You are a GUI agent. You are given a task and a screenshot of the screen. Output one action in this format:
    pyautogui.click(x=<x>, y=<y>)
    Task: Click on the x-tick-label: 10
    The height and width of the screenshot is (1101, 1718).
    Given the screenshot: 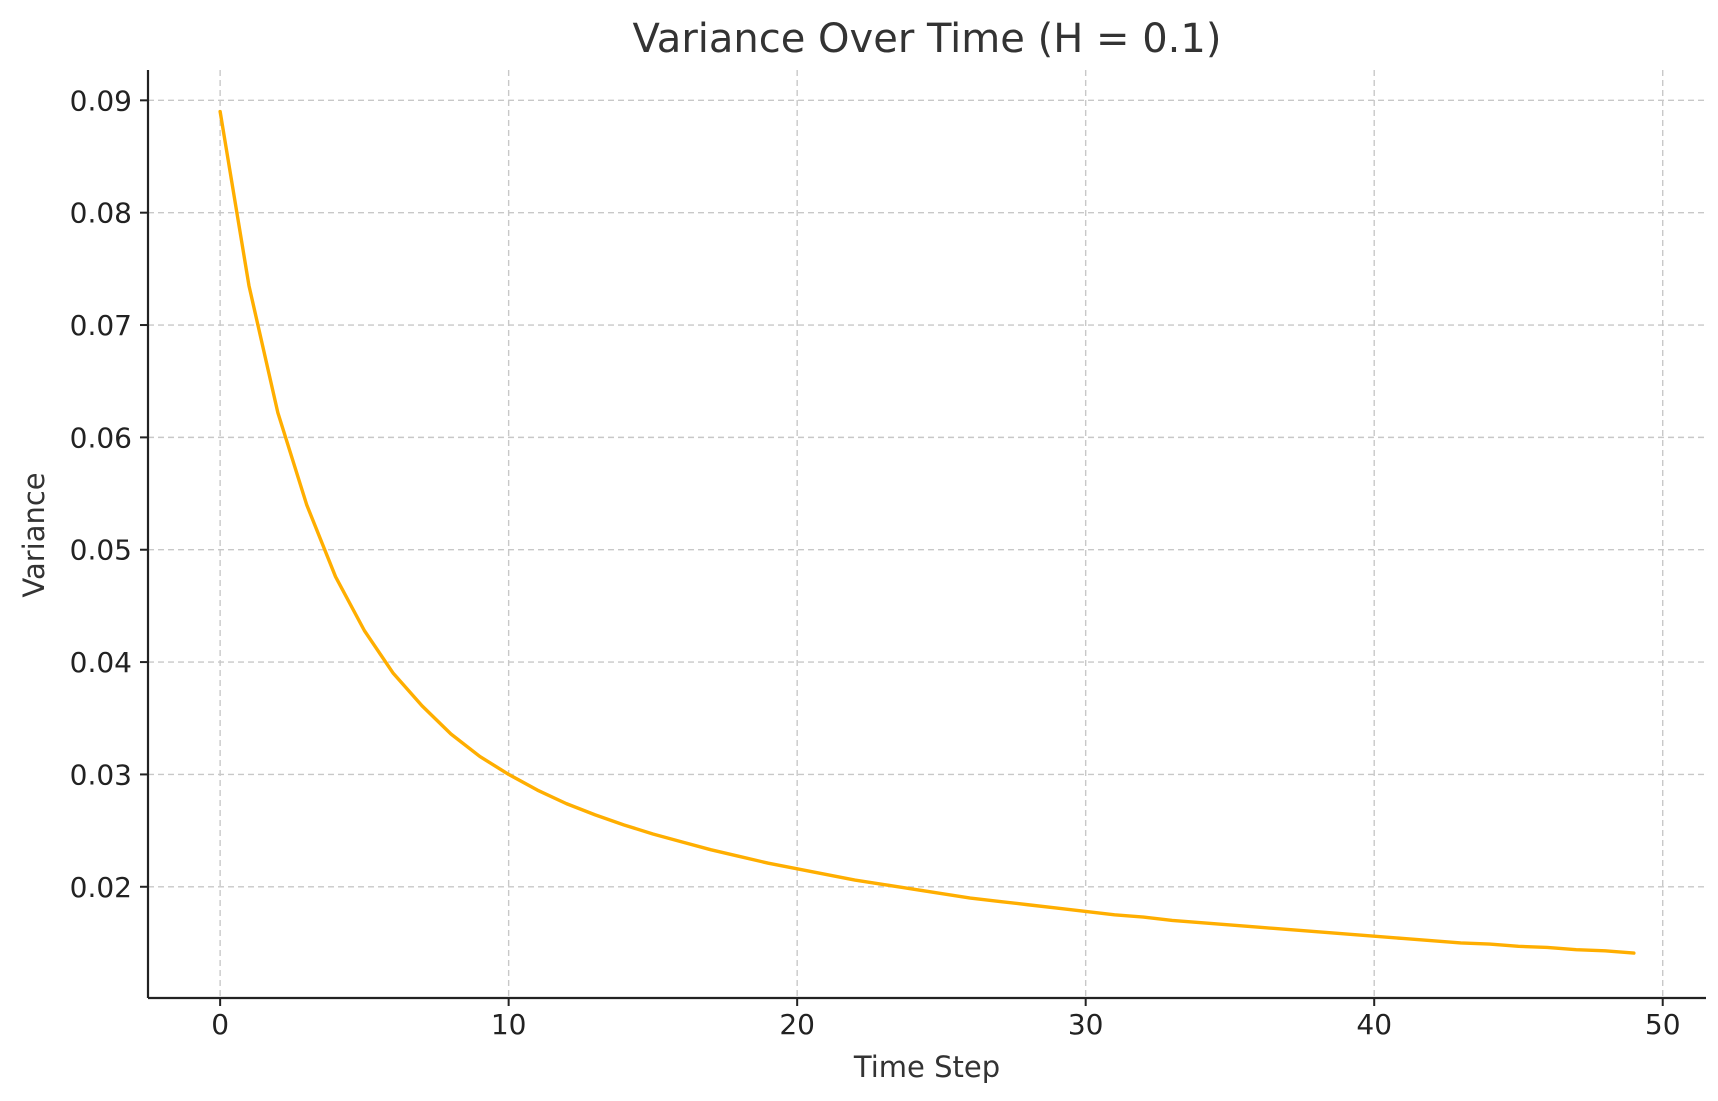 What is the action you would take?
    pyautogui.click(x=509, y=1024)
    